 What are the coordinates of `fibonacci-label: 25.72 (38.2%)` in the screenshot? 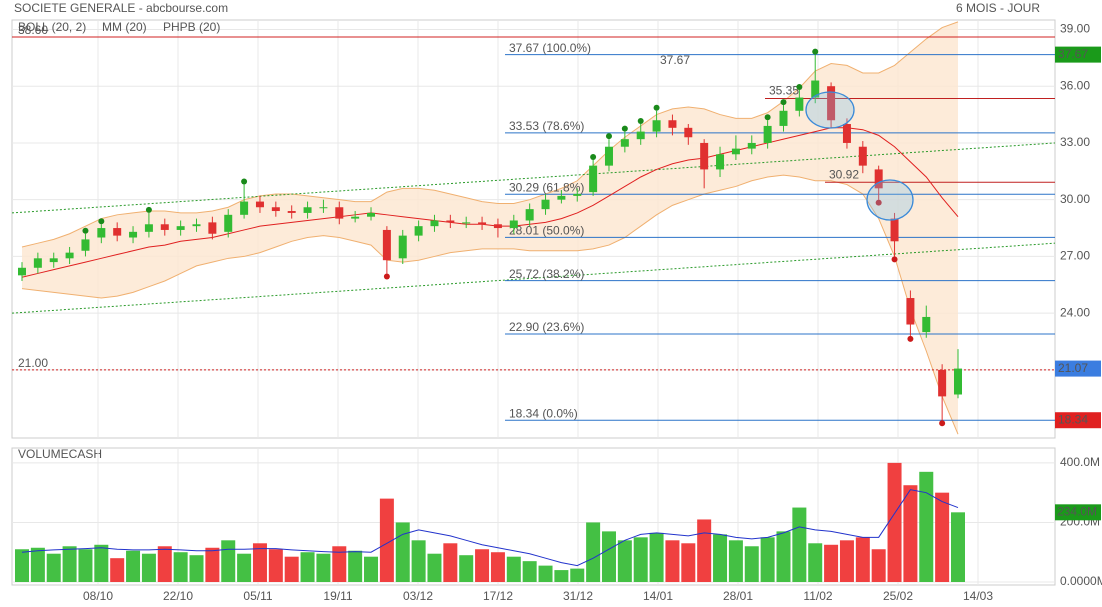 It's located at (546, 274).